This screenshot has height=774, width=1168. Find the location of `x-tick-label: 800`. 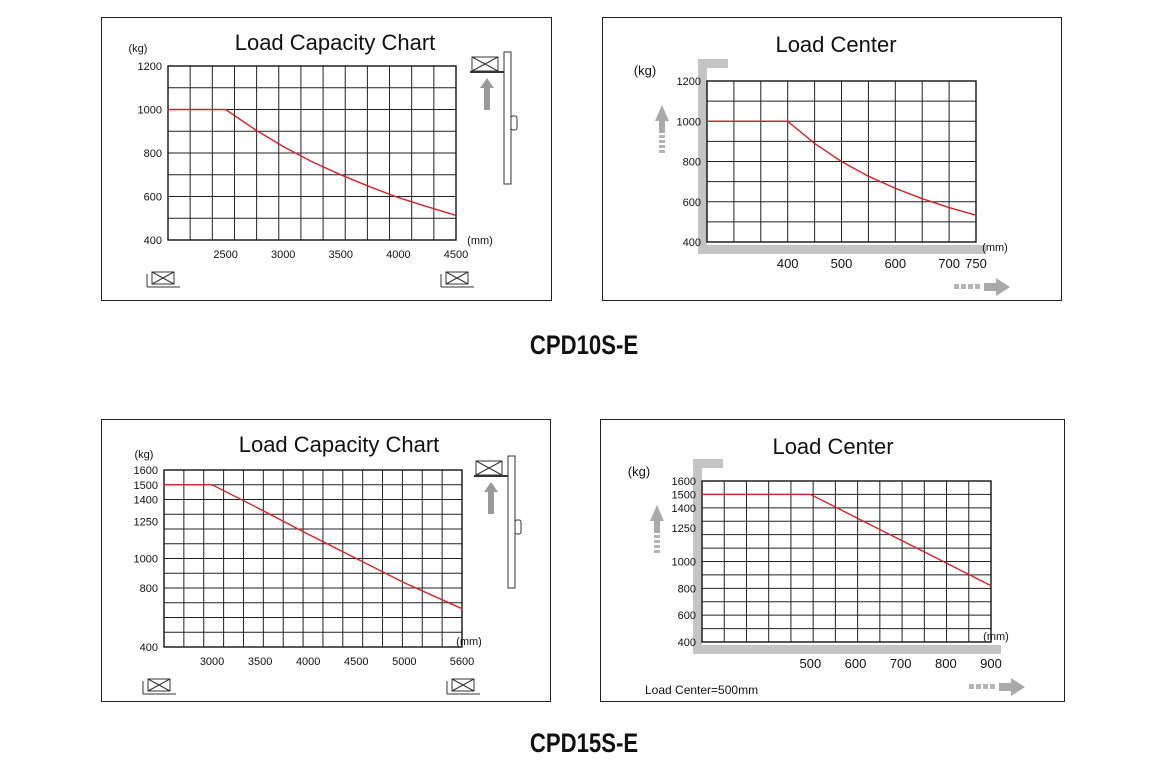

x-tick-label: 800 is located at coordinates (946, 663).